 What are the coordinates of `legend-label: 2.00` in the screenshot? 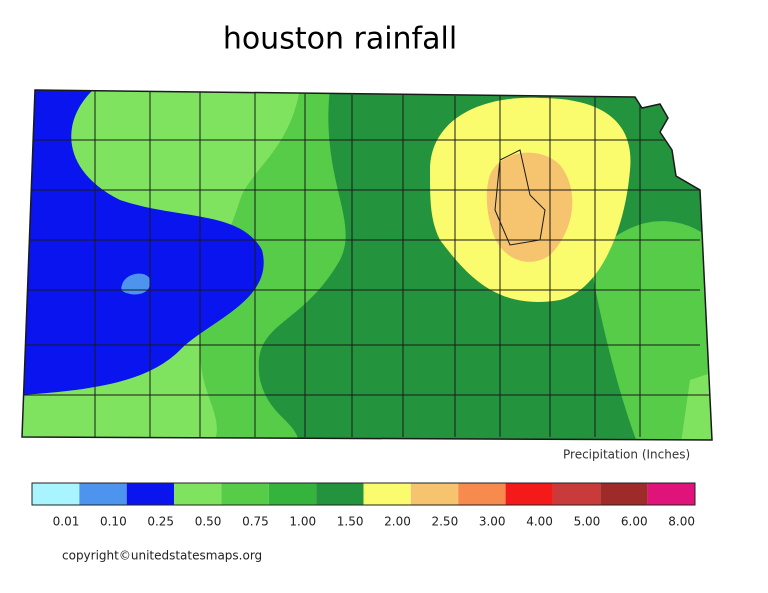 It's located at (397, 522).